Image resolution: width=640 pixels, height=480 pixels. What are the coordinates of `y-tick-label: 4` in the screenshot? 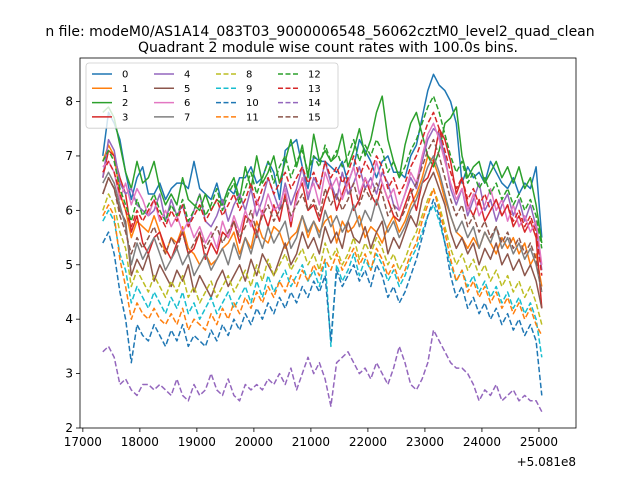 It's located at (69, 319).